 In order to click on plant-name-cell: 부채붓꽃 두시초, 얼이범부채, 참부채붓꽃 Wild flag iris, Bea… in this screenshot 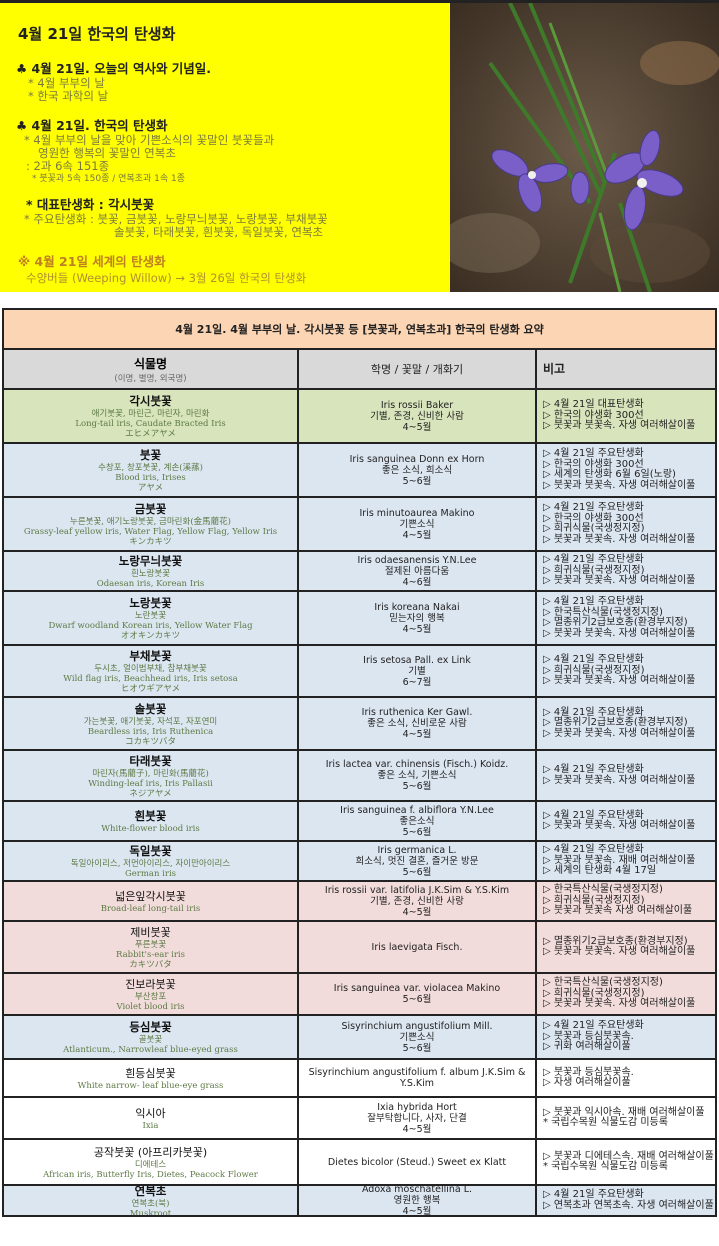, I will do `click(151, 671)`.